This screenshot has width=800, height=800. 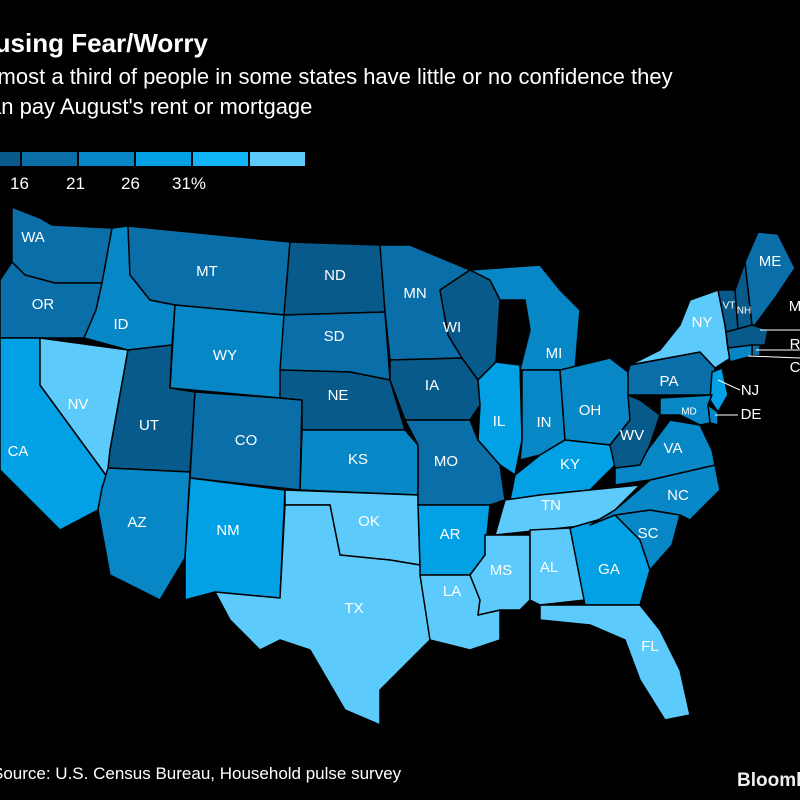 I want to click on state-label-ga: GA, so click(x=609, y=569).